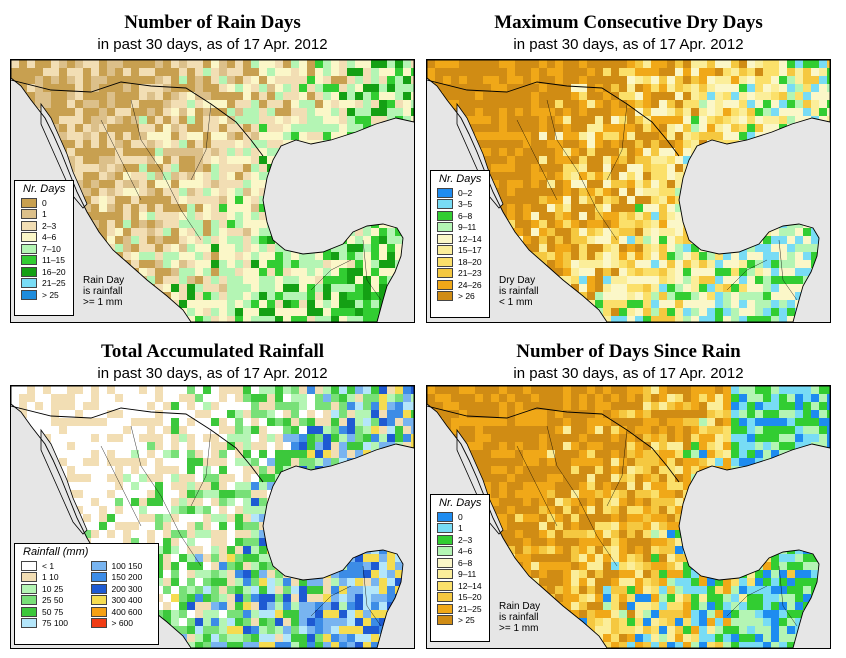  Describe the element at coordinates (122, 566) in the screenshot. I see `legend-item: 100 150` at that location.